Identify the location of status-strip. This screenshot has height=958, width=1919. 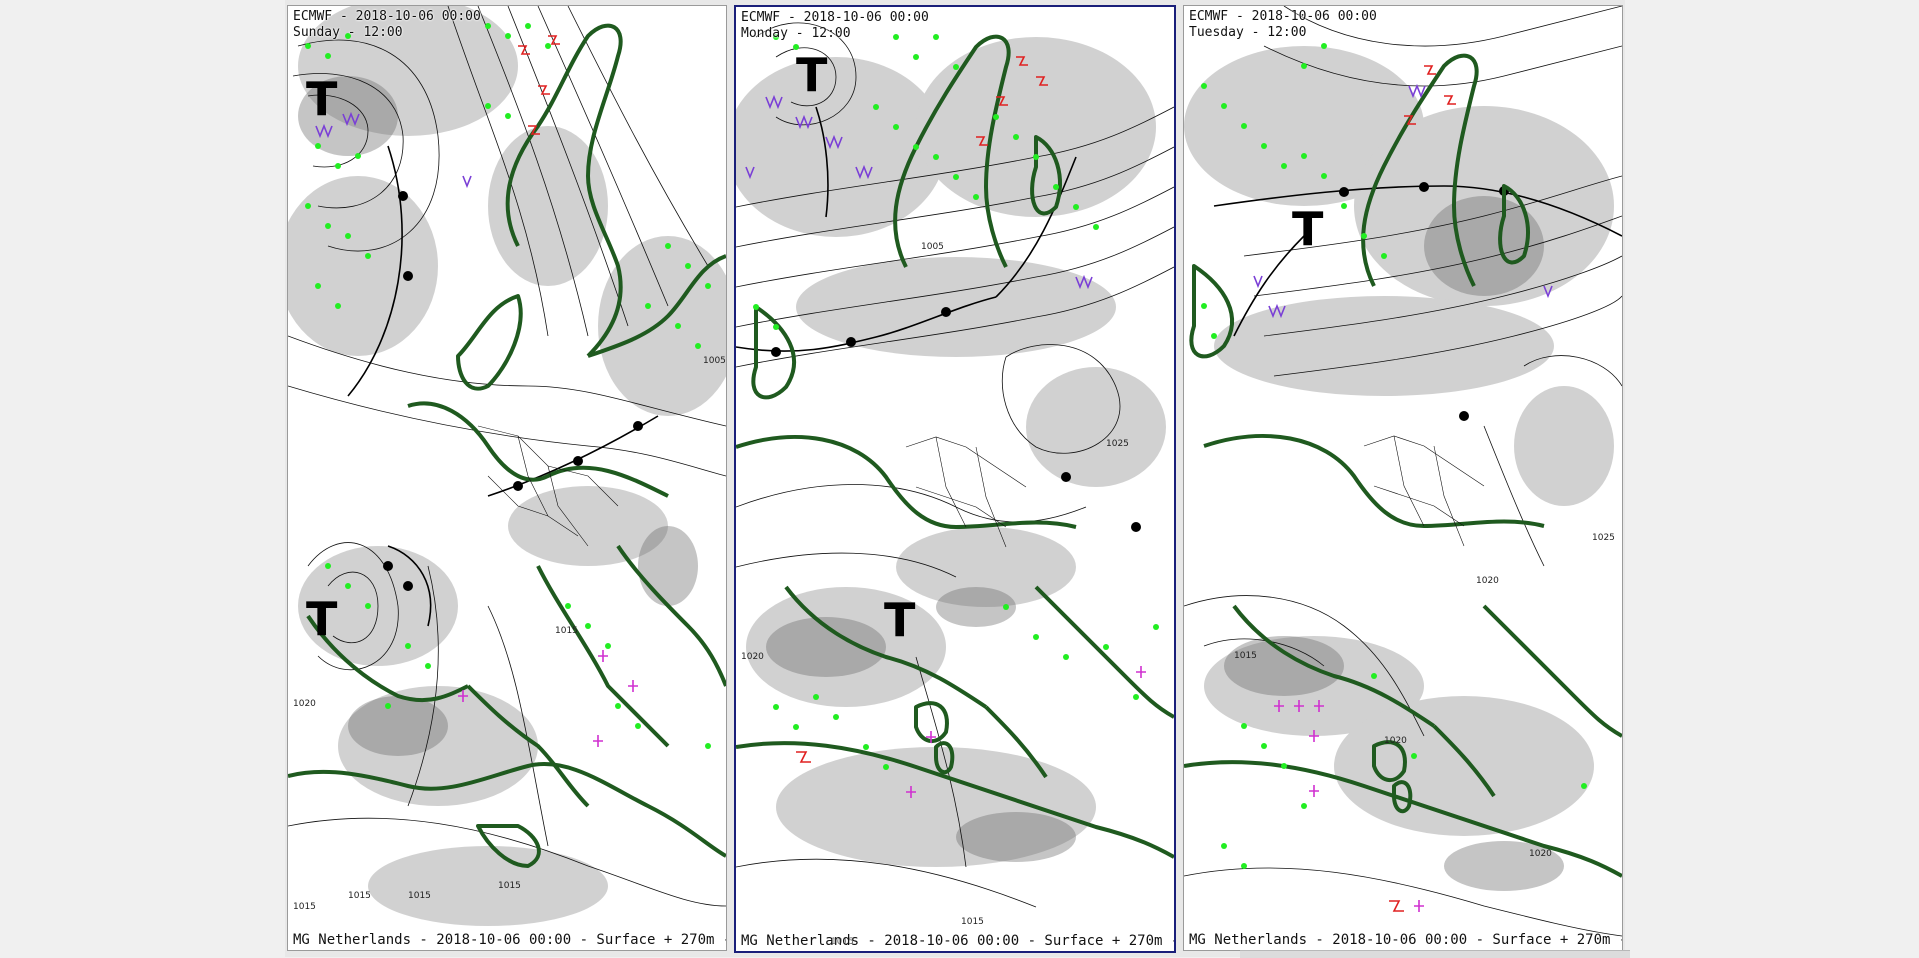
(1435, 954).